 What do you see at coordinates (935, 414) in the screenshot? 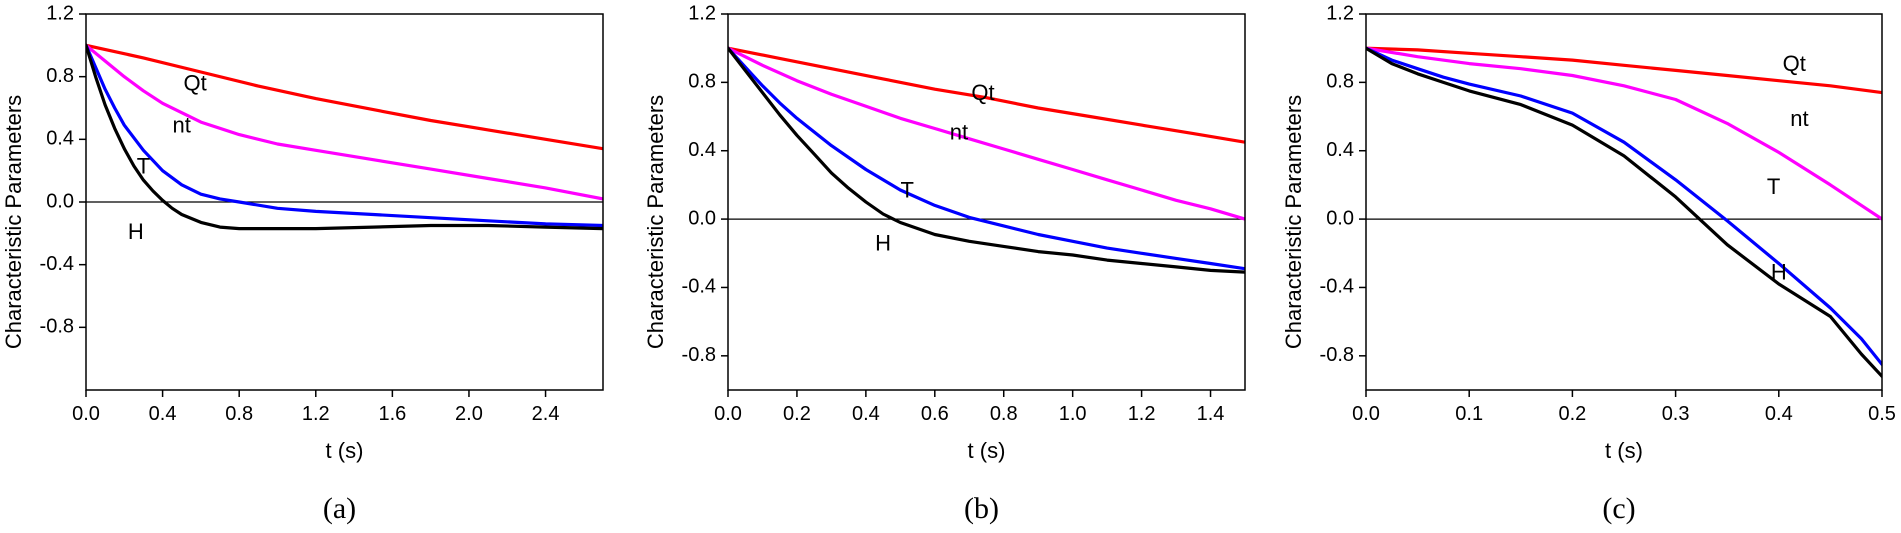
I see `x-tick-label: 0.6` at bounding box center [935, 414].